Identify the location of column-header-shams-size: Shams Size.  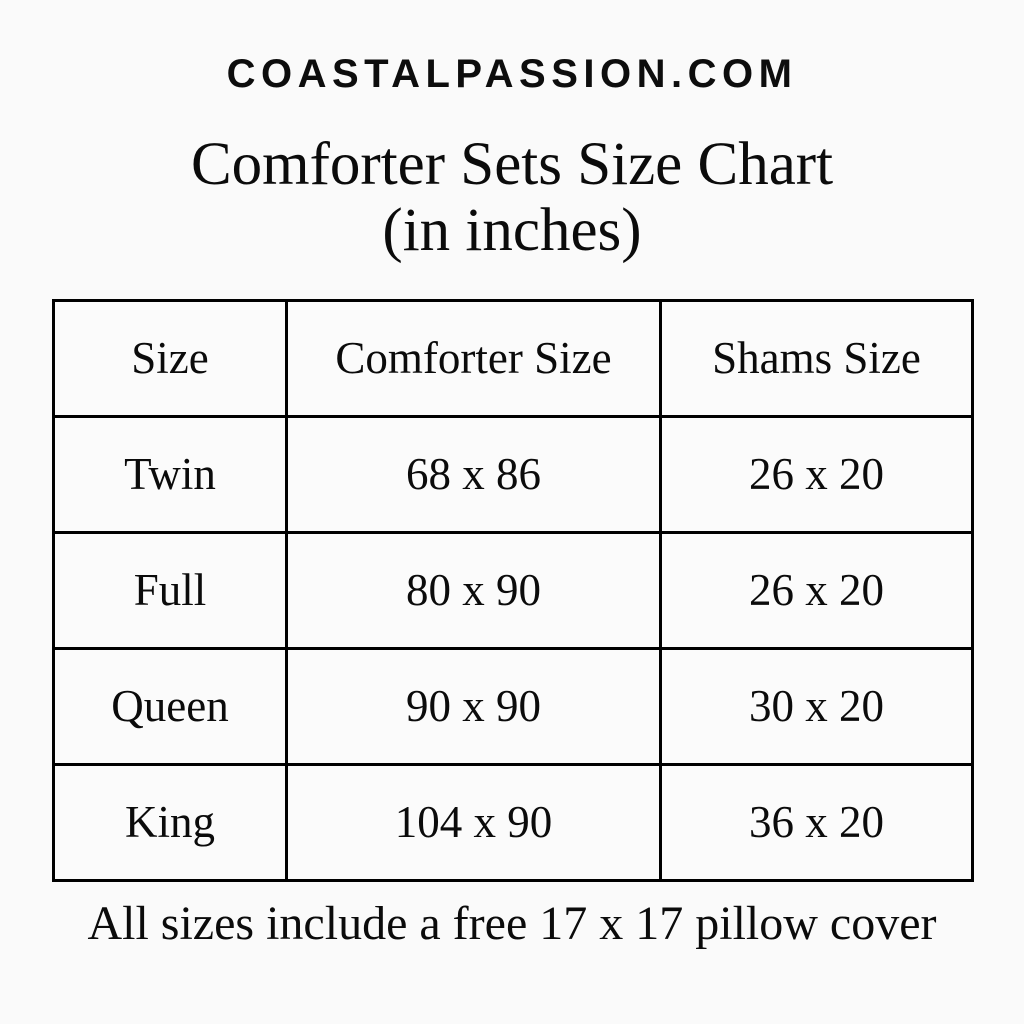
(816, 358).